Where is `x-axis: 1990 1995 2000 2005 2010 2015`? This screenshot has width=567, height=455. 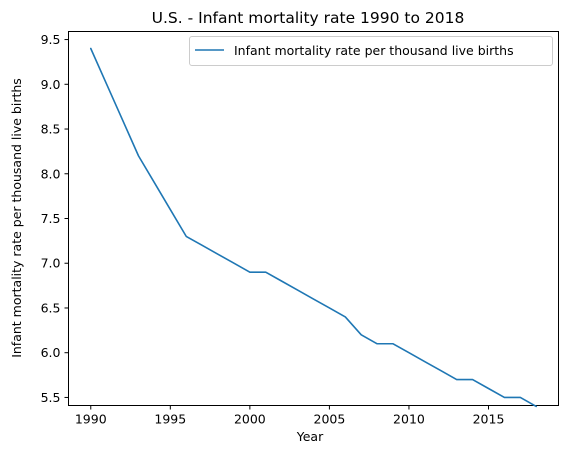 x-axis: 1990 1995 2000 2005 2010 2015 is located at coordinates (290, 416).